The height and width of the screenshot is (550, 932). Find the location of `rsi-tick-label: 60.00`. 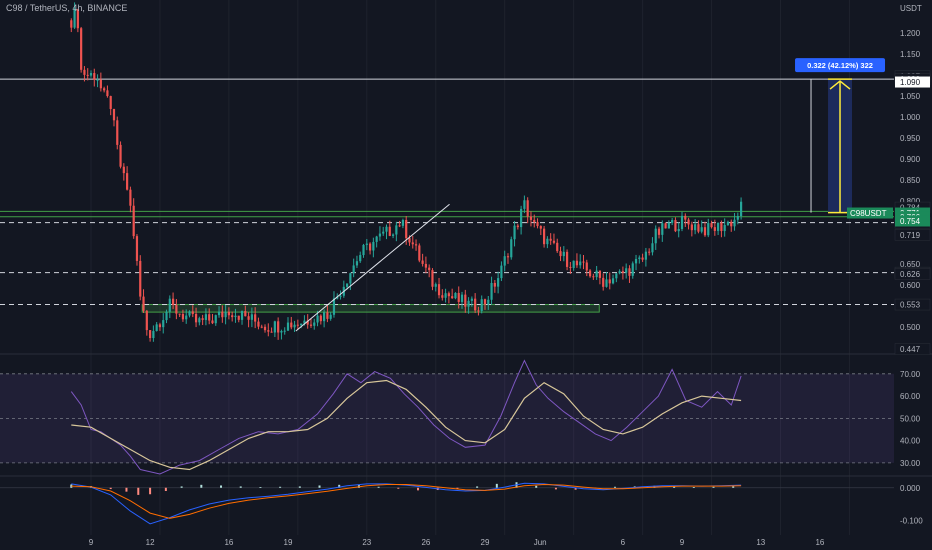

rsi-tick-label: 60.00 is located at coordinates (910, 396).